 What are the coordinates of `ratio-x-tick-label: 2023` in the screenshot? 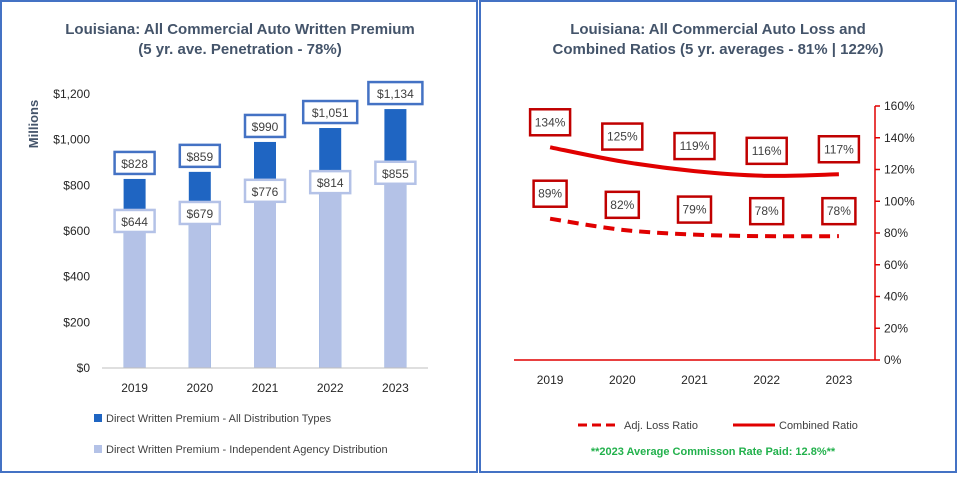 It's located at (839, 380).